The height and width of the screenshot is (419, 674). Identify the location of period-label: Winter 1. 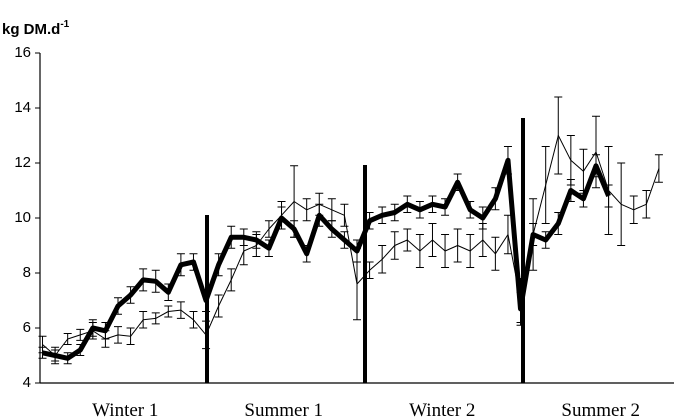
(125, 409).